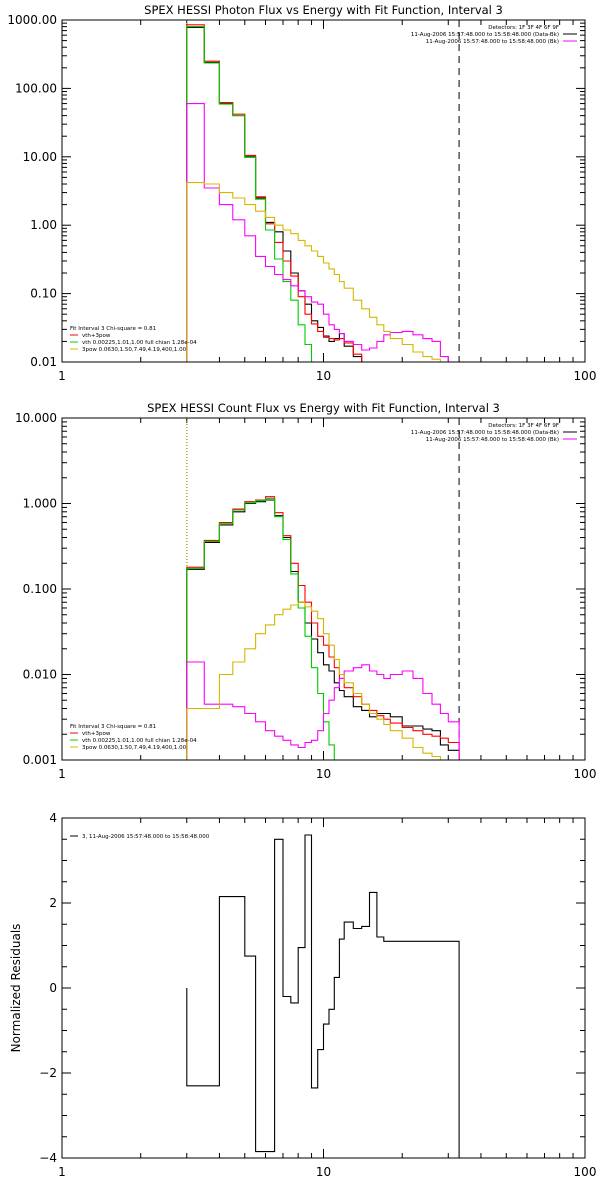  What do you see at coordinates (48, 1158) in the screenshot?
I see `y-tick-label: −4` at bounding box center [48, 1158].